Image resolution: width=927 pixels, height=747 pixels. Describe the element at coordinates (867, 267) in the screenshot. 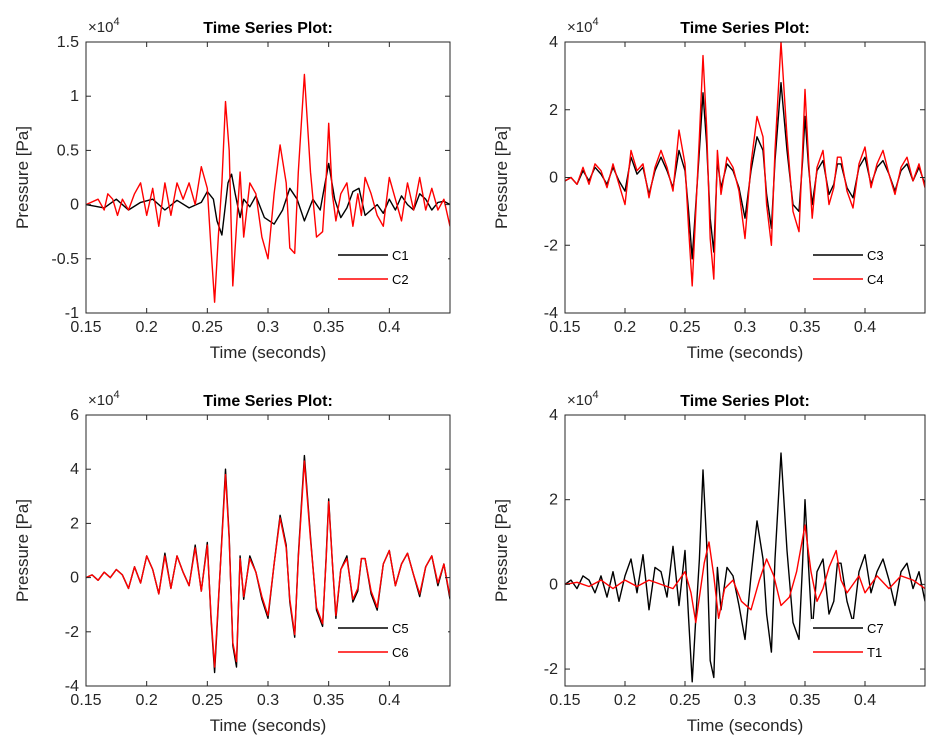

I see `legend: C3 C4` at that location.